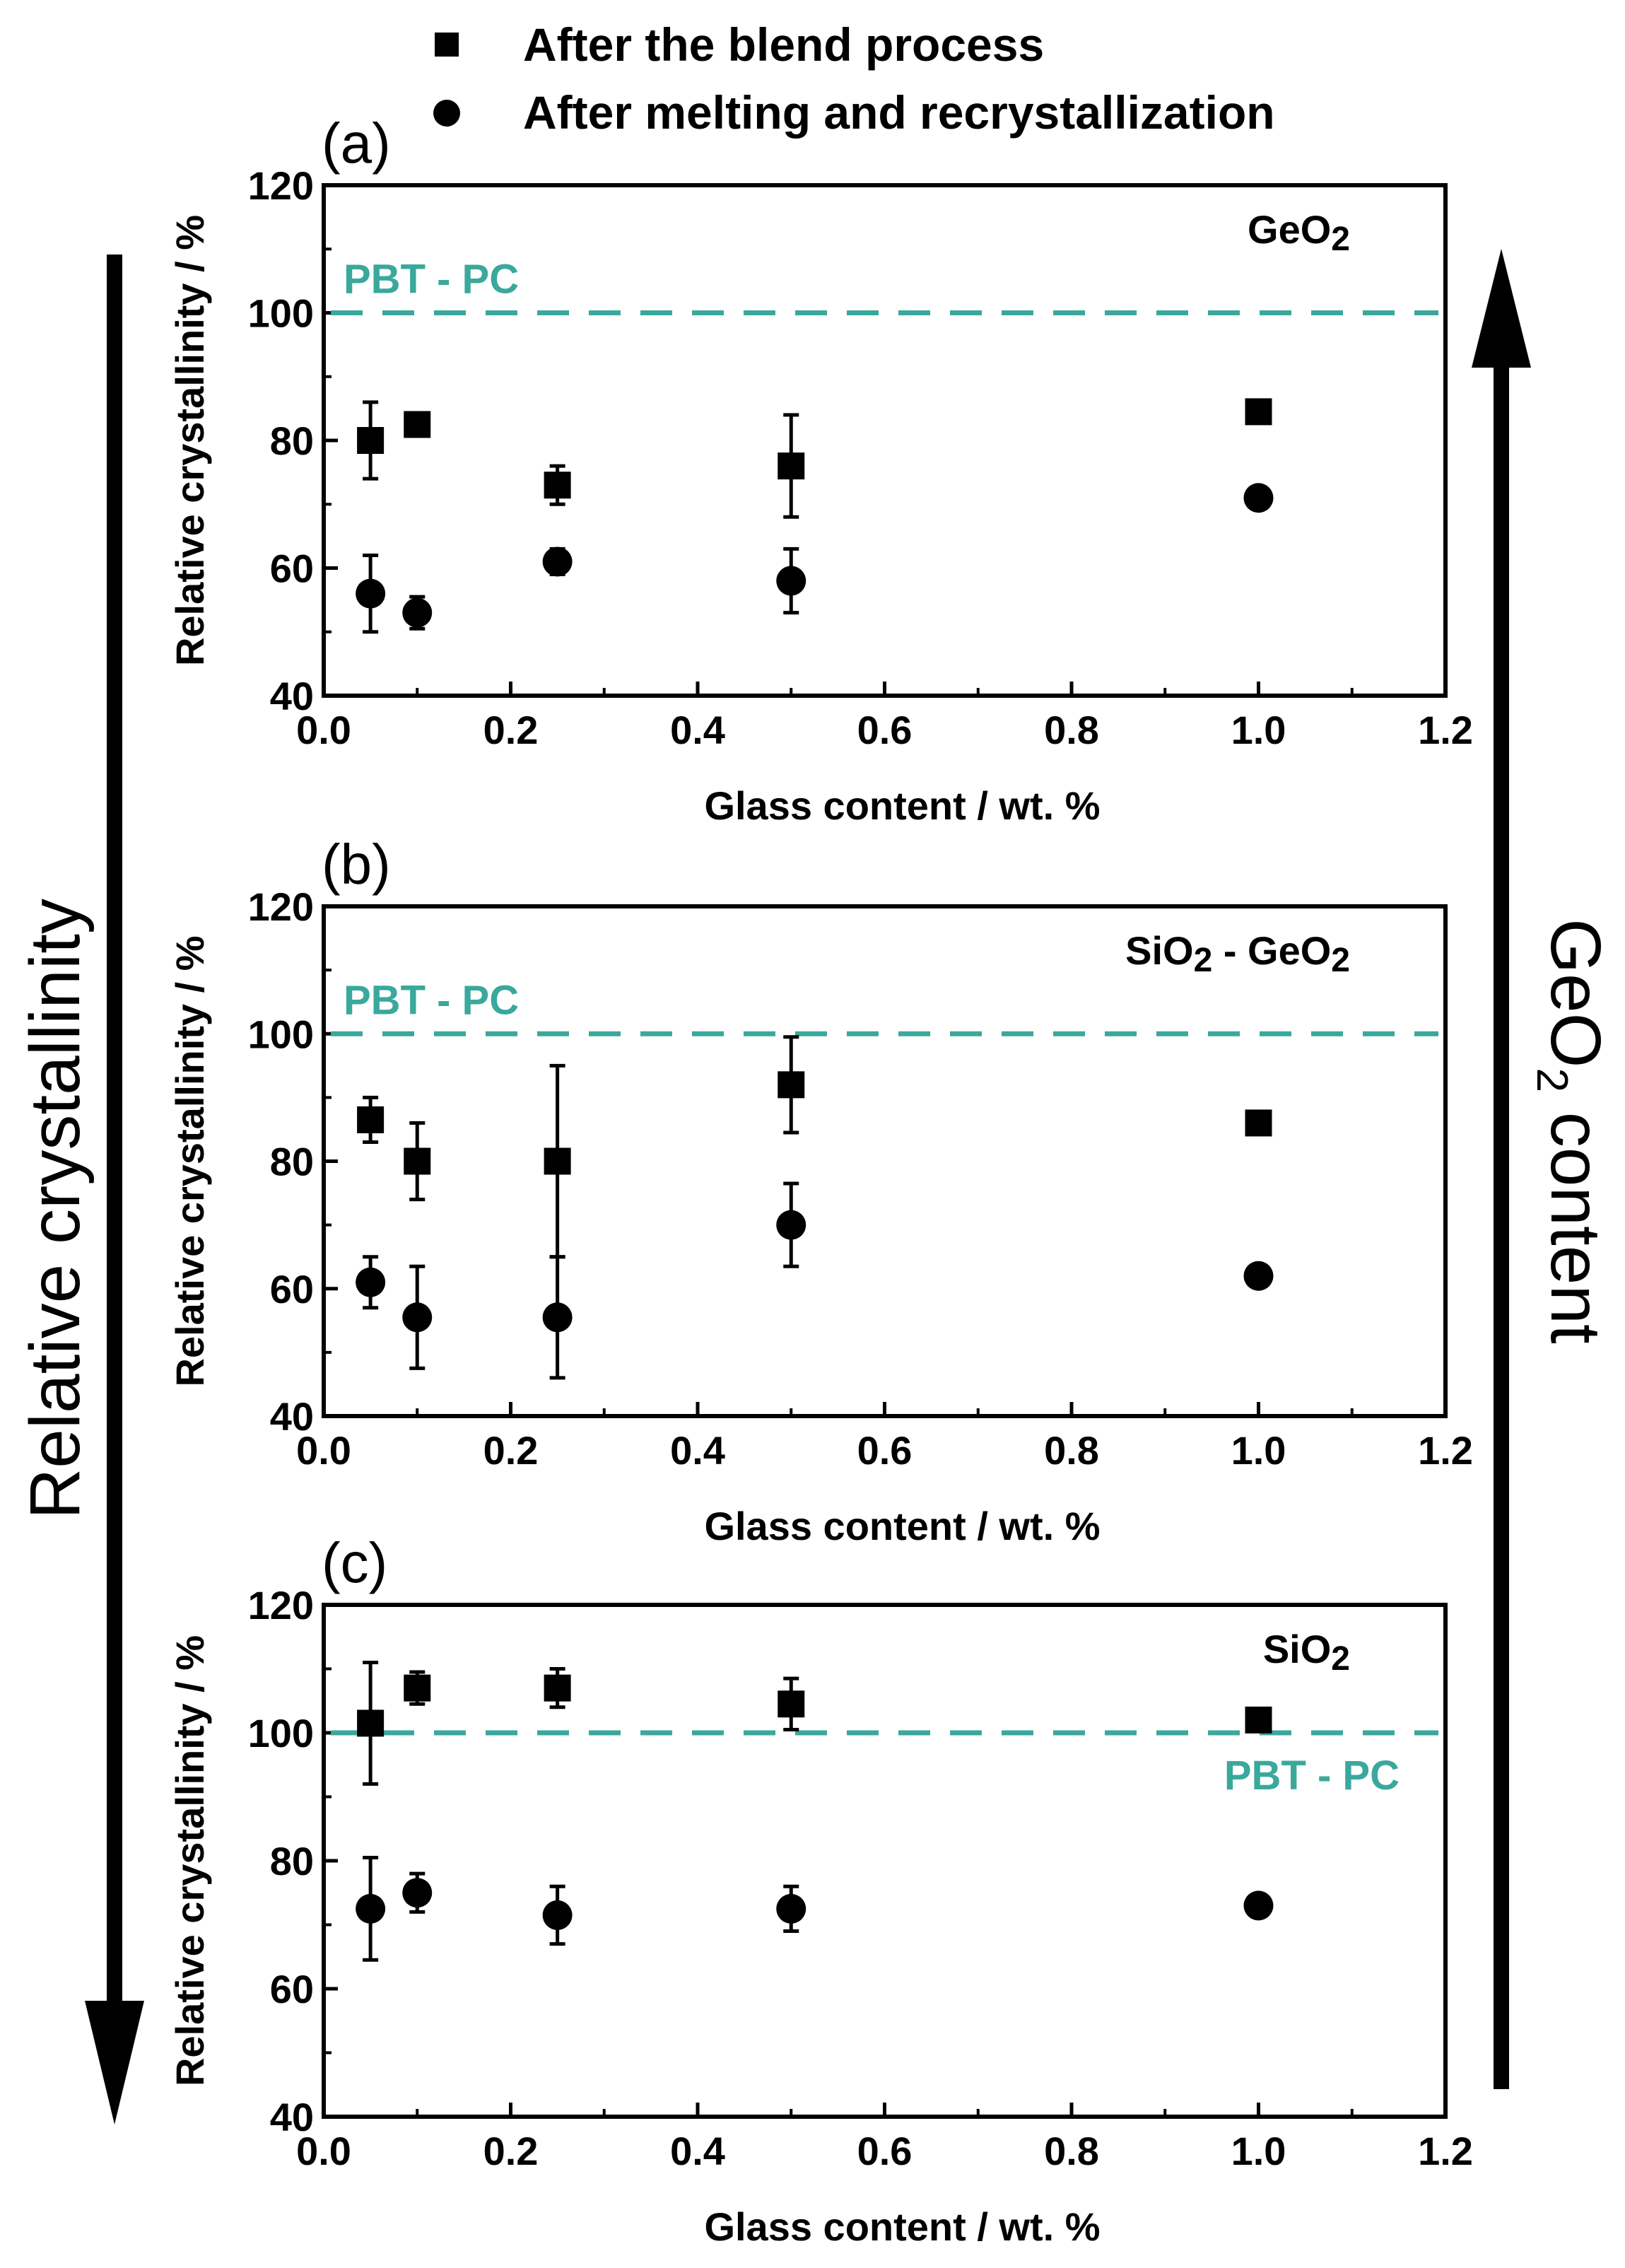 The width and height of the screenshot is (1625, 2268). I want to click on material-label: SiO2, so click(1306, 1652).